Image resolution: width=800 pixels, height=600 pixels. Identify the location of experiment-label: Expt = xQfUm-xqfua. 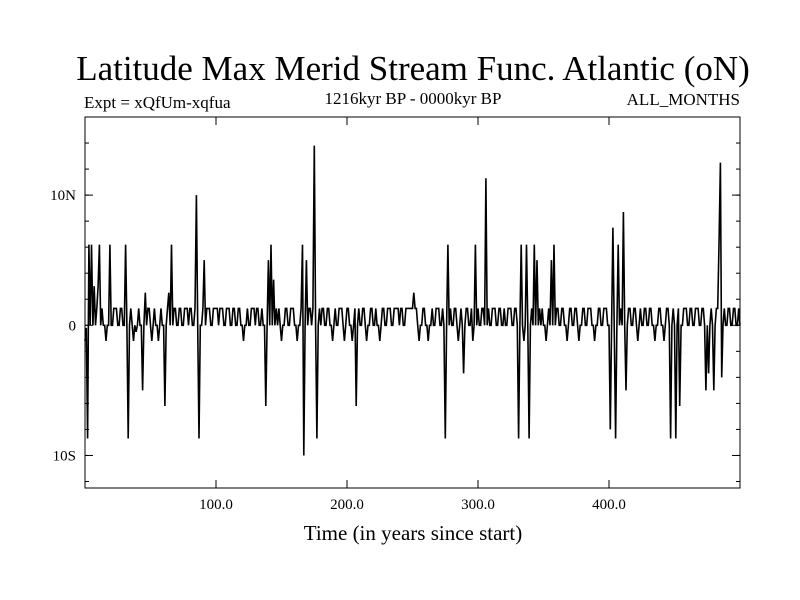
(157, 102).